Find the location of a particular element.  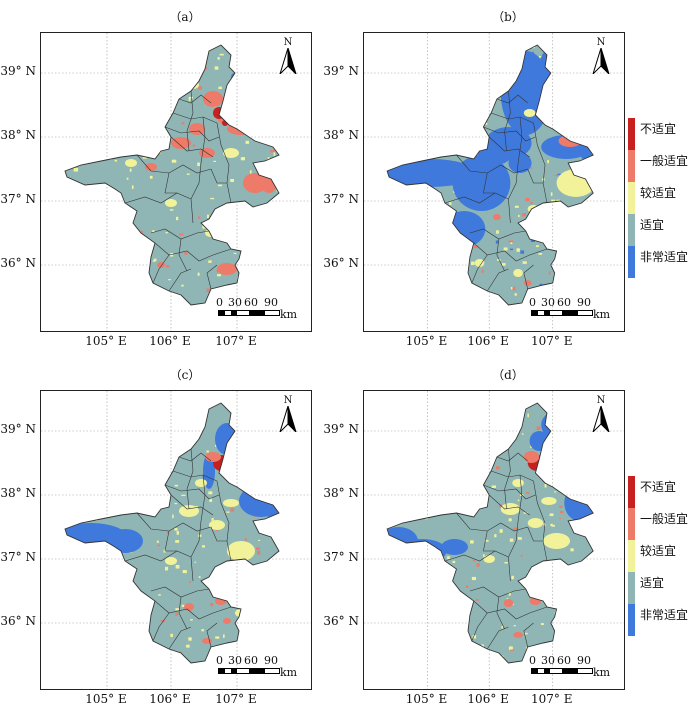

lon-label: 105° E is located at coordinates (426, 699).